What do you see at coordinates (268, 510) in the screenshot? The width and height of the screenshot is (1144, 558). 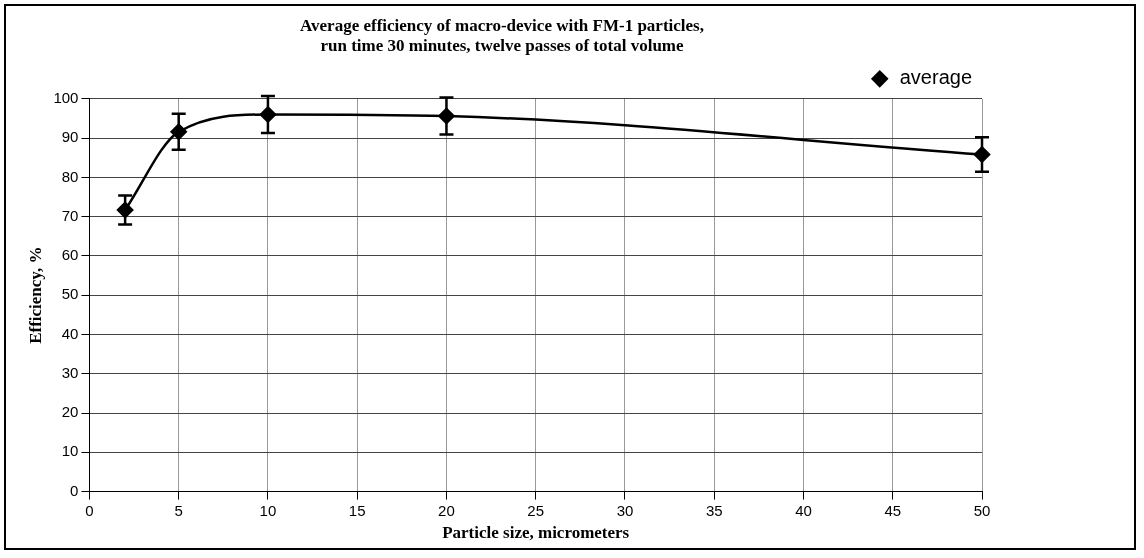 I see `x-tick-label: 10` at bounding box center [268, 510].